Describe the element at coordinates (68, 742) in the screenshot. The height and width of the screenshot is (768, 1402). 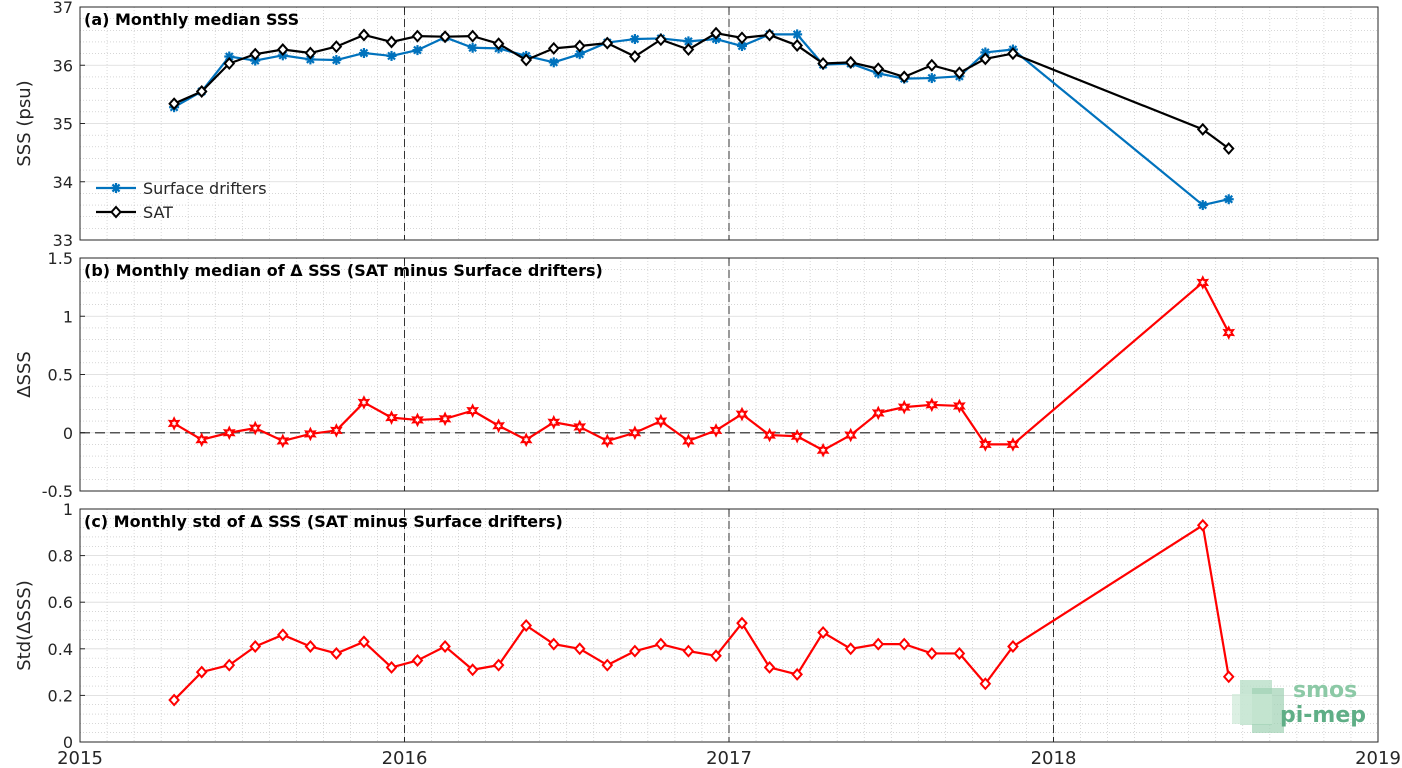
I see `y-tick-label: 0` at that location.